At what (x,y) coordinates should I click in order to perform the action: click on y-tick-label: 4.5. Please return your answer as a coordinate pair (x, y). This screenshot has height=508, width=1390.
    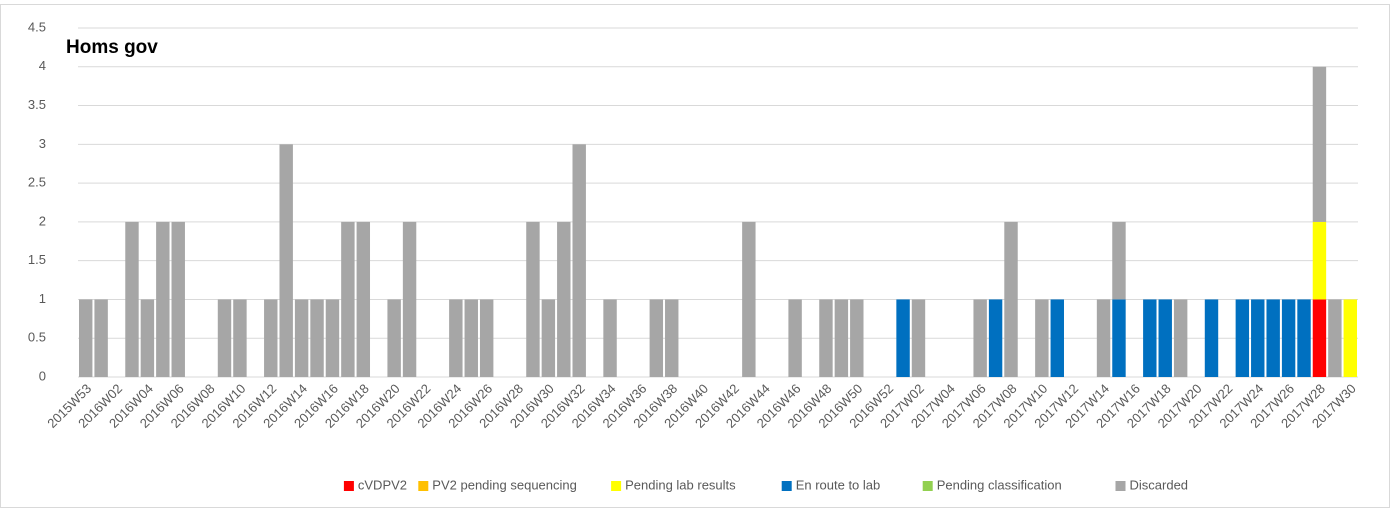
    Looking at the image, I should click on (37, 26).